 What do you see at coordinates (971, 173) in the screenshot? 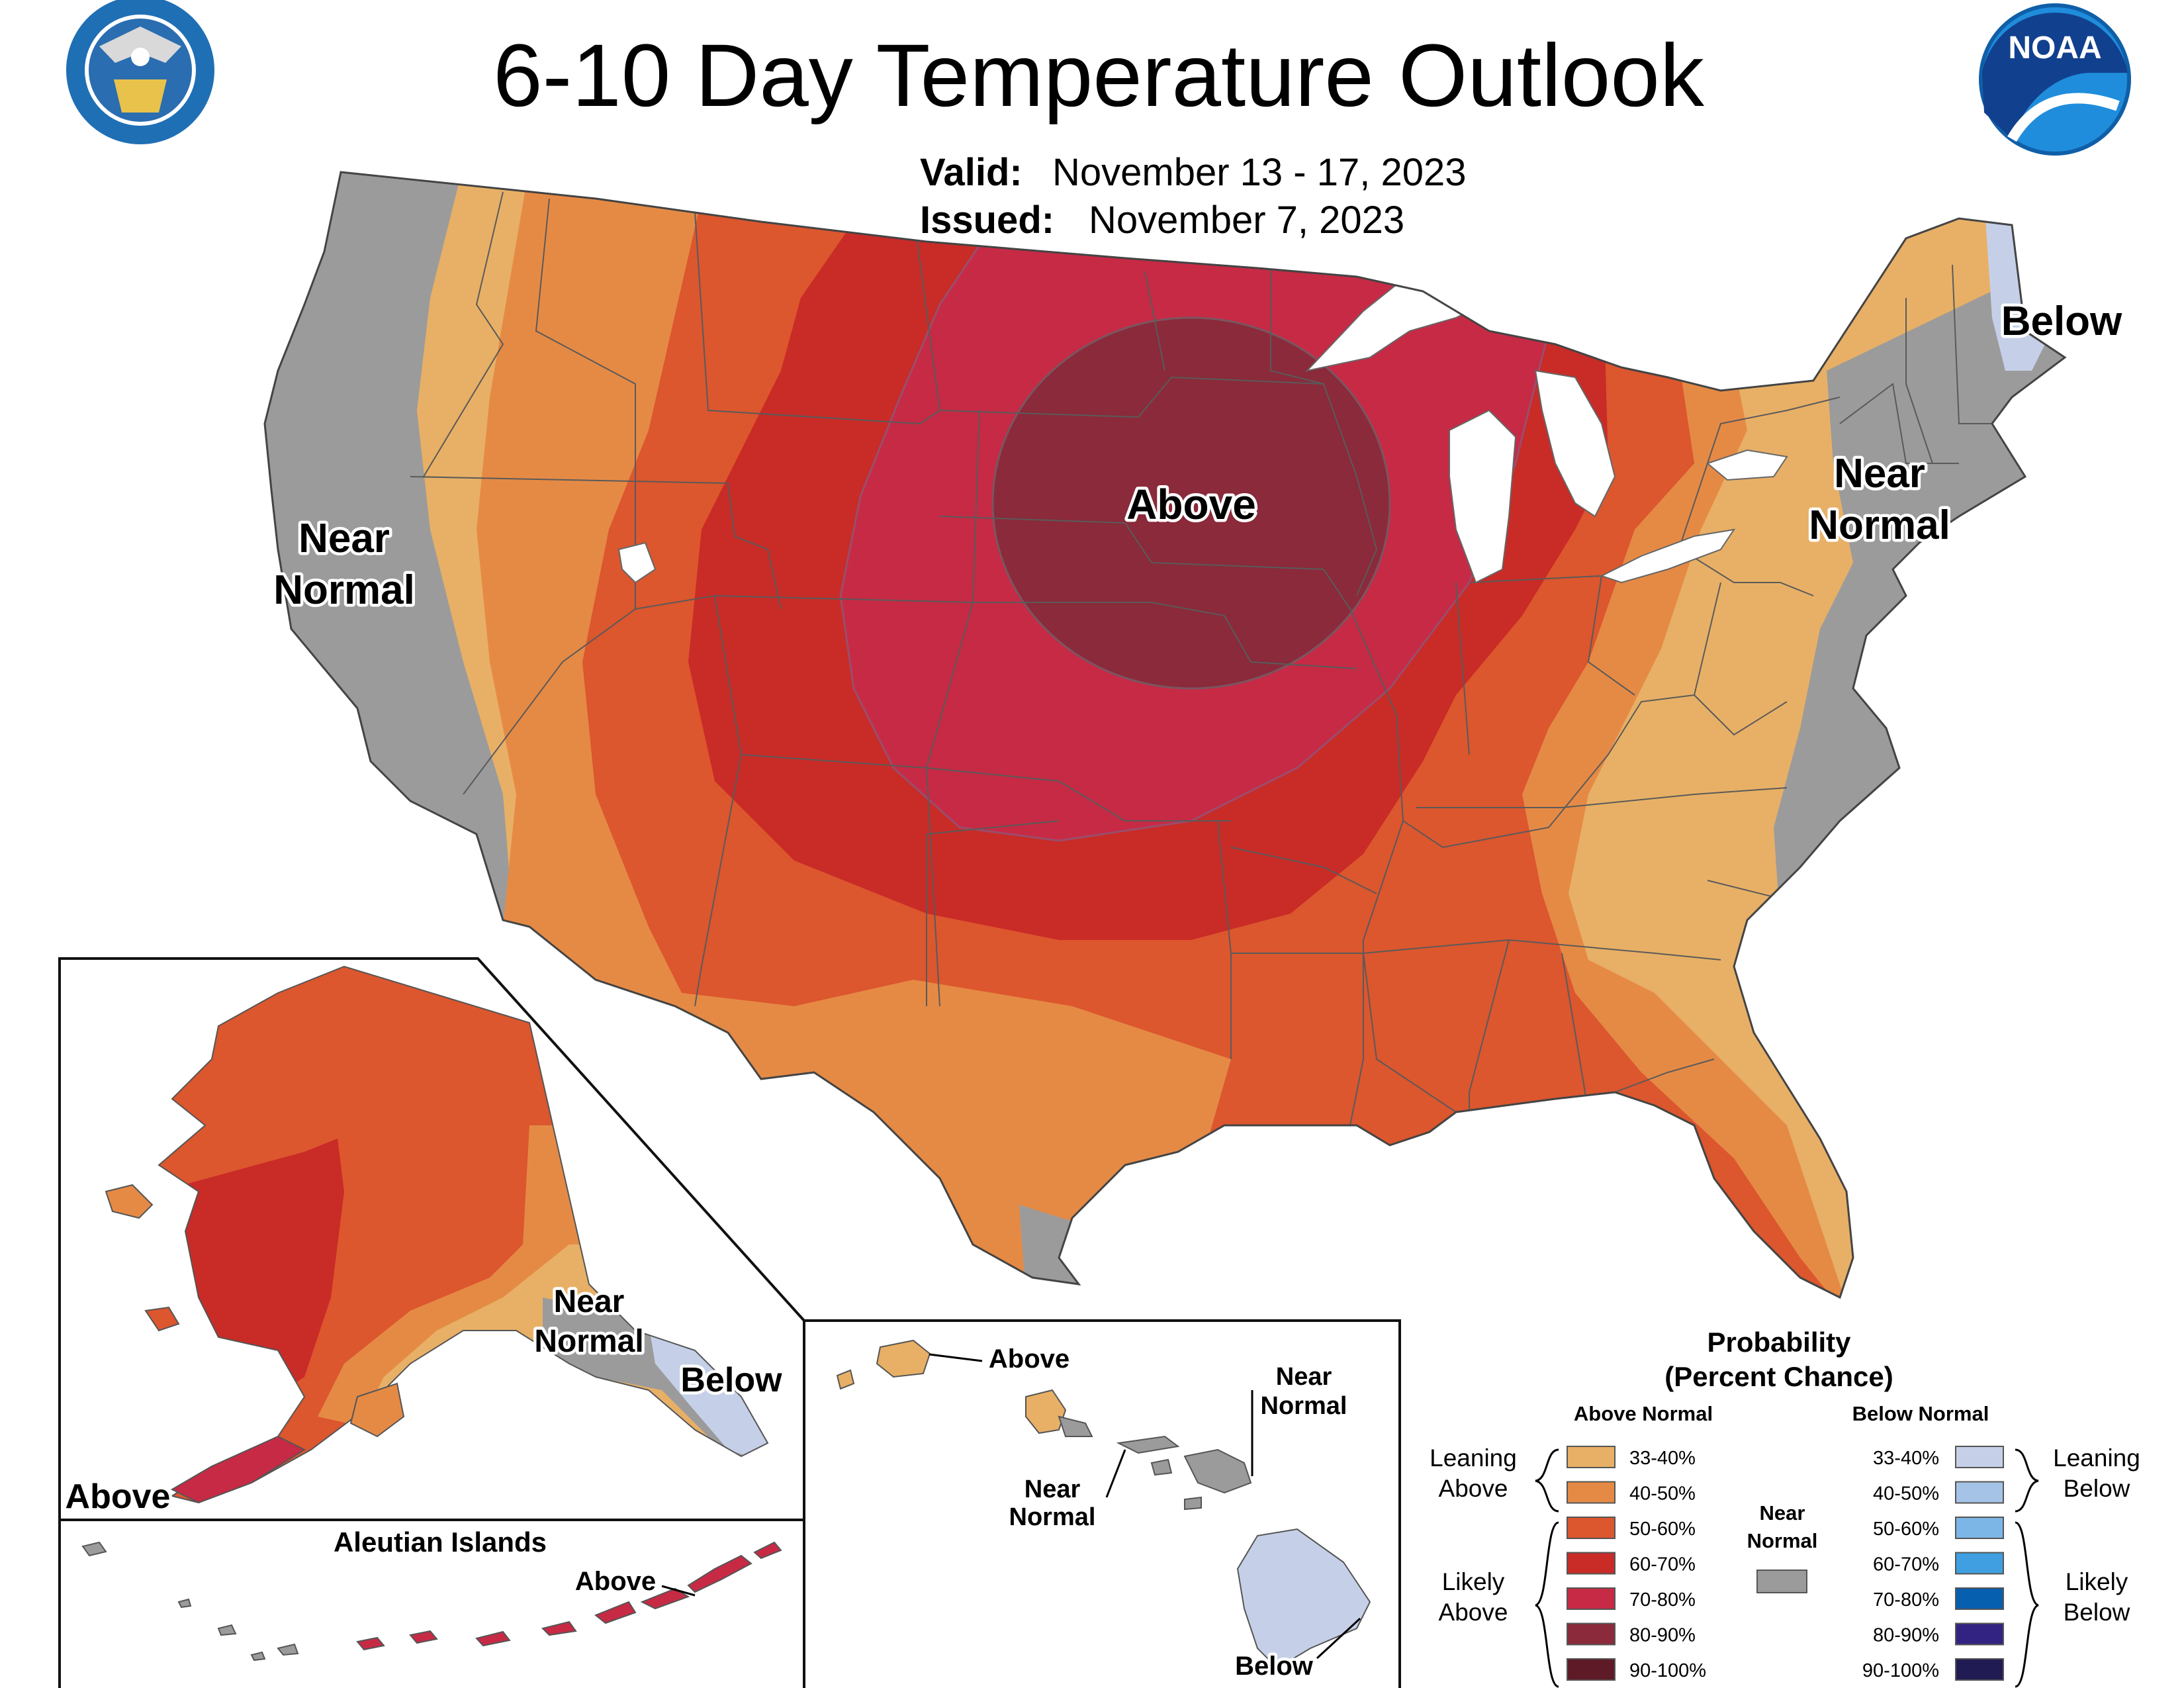
I see `valid-label: Valid:` at bounding box center [971, 173].